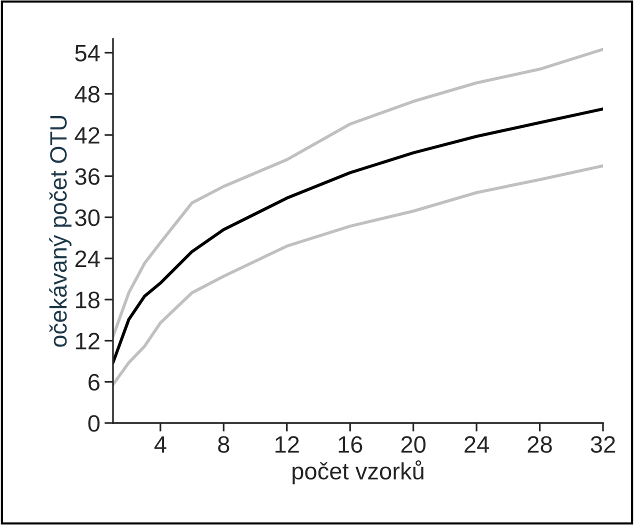 The width and height of the screenshot is (634, 525). I want to click on x-tick-label: 20, so click(413, 444).